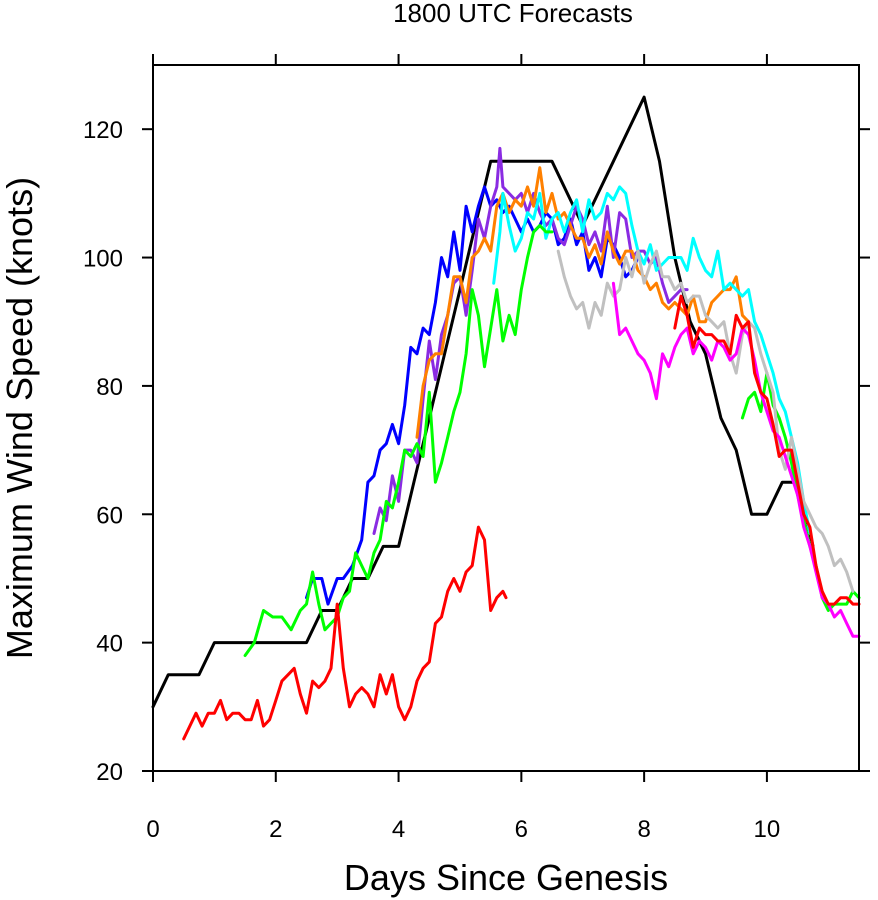 The image size is (878, 900). I want to click on x-tick-label: 2, so click(275, 829).